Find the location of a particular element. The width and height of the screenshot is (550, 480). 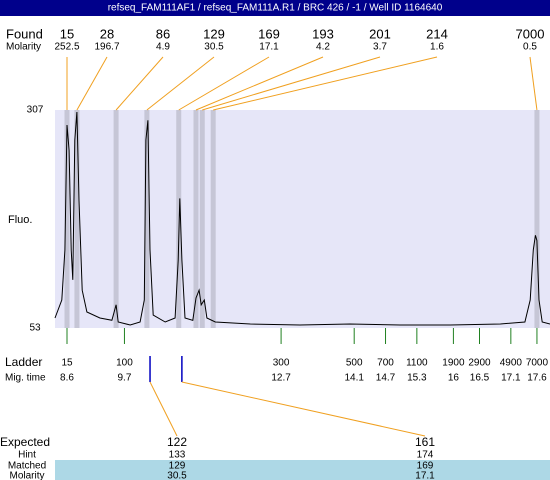

ladder-size: 100 is located at coordinates (124, 363).